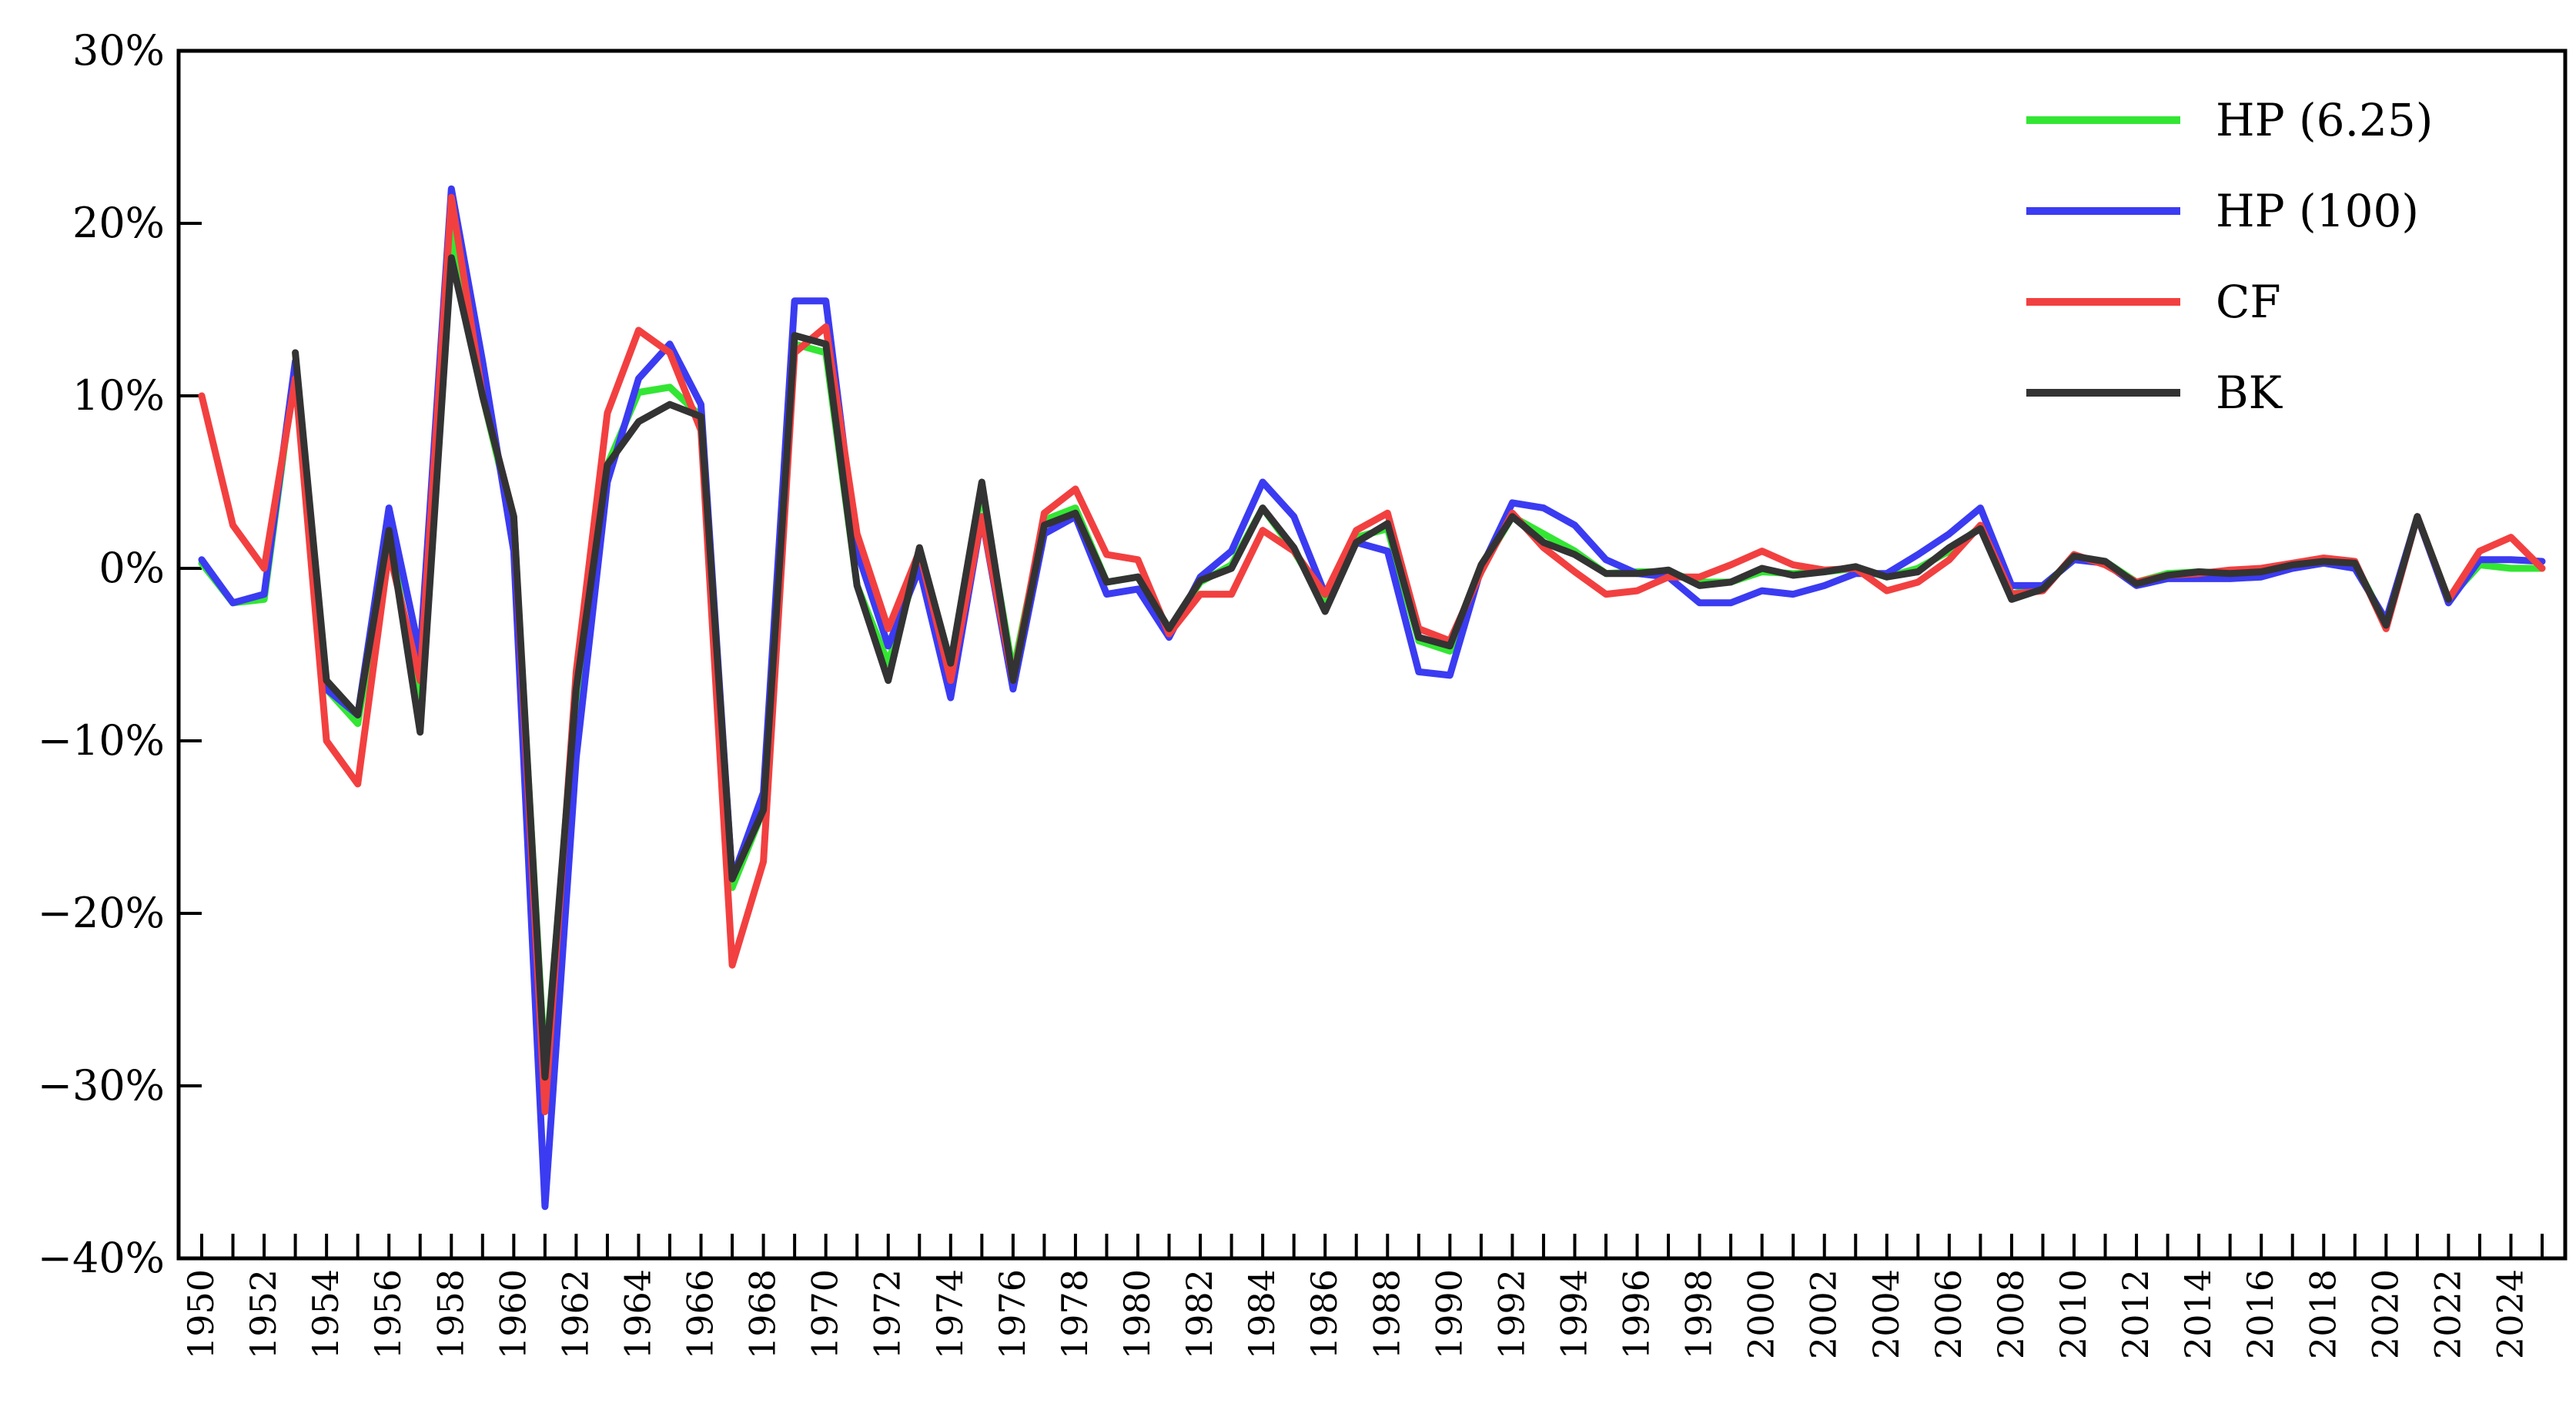 Image resolution: width=2576 pixels, height=1417 pixels. Describe the element at coordinates (201, 1314) in the screenshot. I see `x-tick-label: 1950` at that location.